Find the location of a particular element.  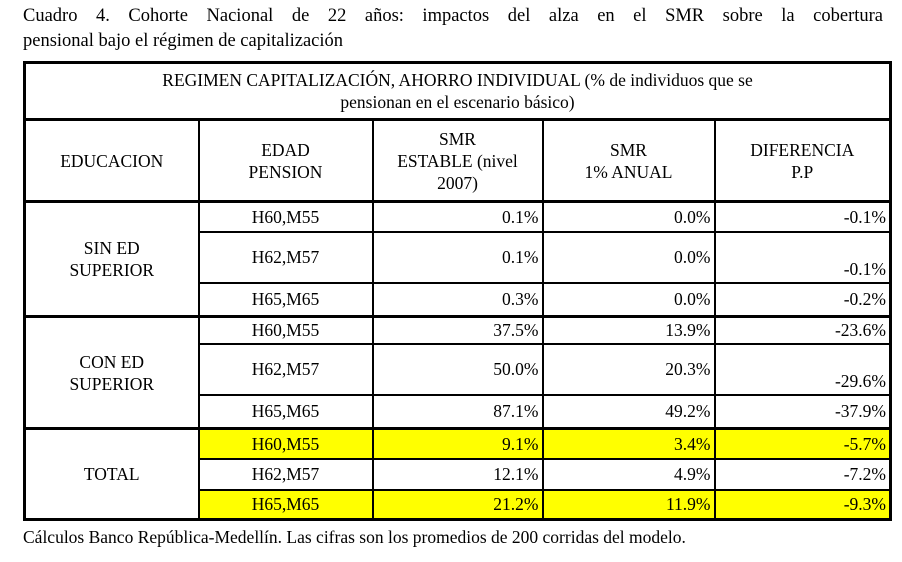

table-row: H62,M57 12.1% 4.9% -7.2% is located at coordinates (458, 474).